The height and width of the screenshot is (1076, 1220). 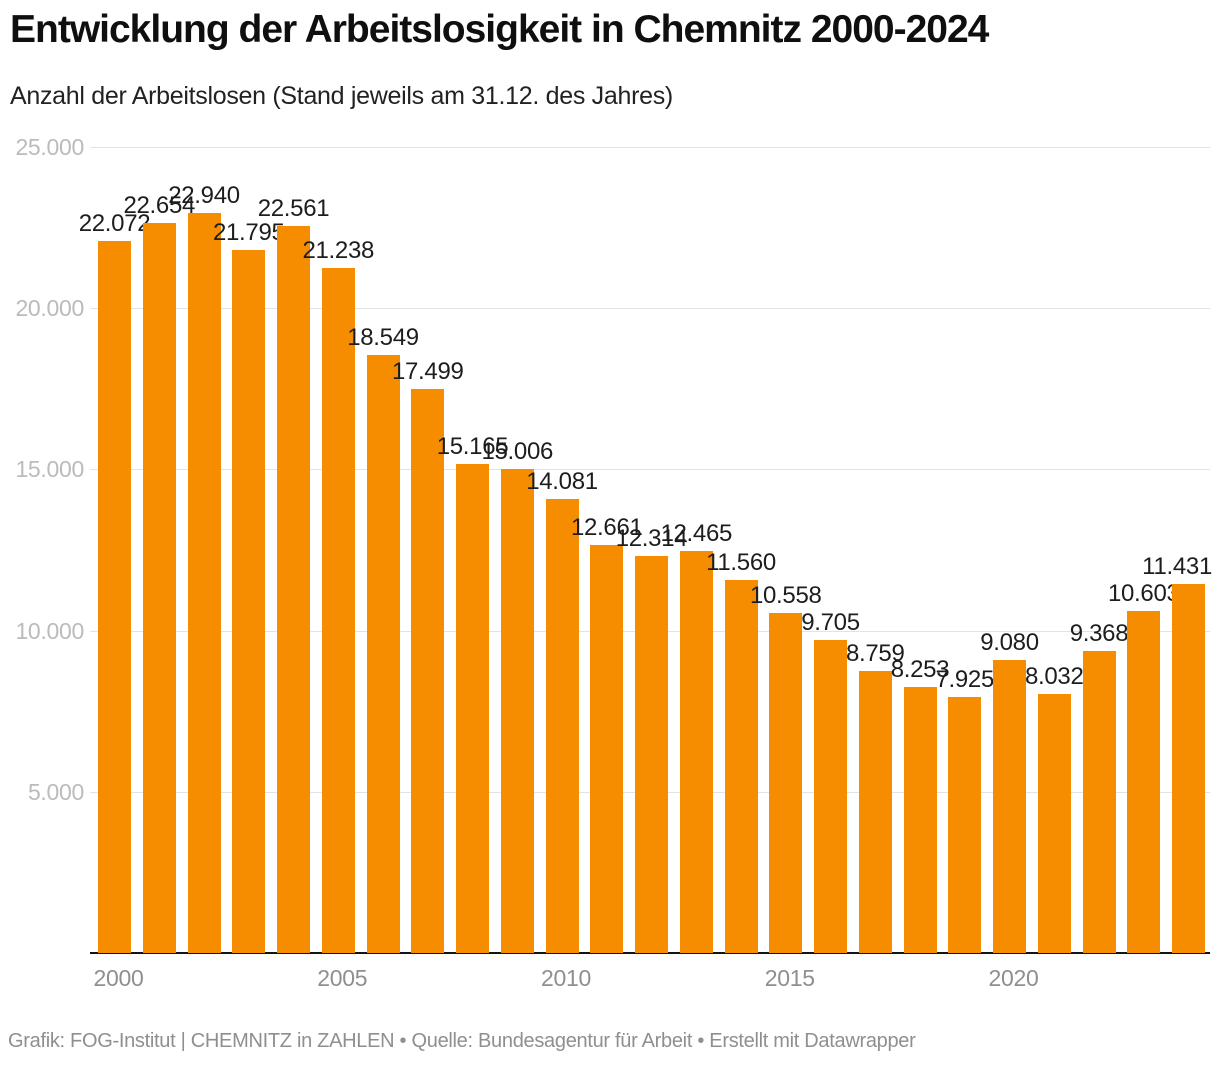 What do you see at coordinates (650, 953) in the screenshot?
I see `x-axis-line` at bounding box center [650, 953].